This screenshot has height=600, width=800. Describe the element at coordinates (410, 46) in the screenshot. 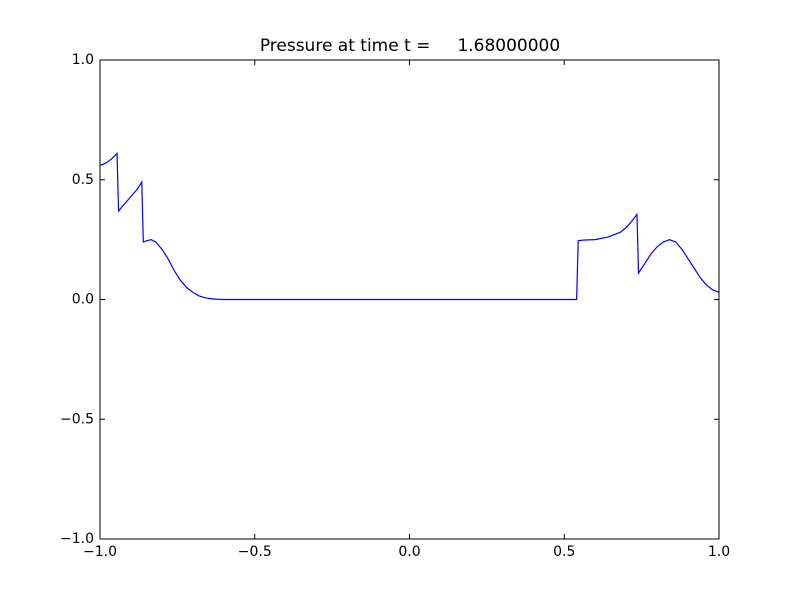

I see `chart-title: Pressure at time t = 1.68000000` at that location.